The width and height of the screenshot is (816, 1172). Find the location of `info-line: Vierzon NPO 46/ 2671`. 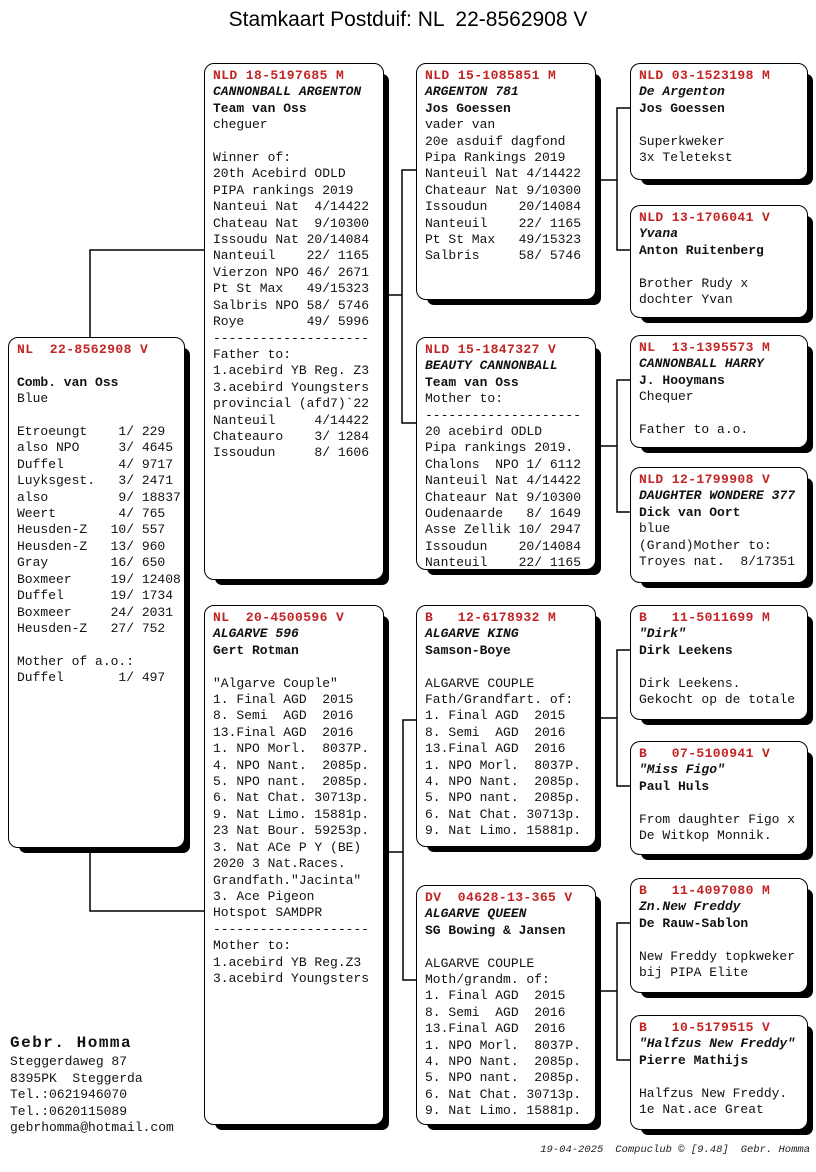

info-line: Vierzon NPO 46/ 2671 is located at coordinates (291, 272).